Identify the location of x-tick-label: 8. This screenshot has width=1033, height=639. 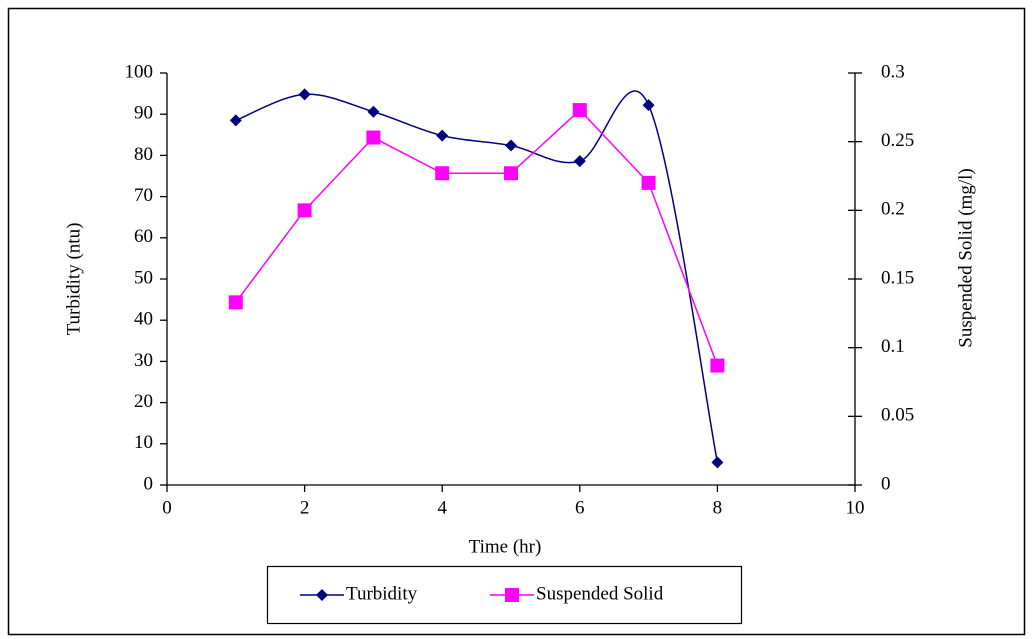
(718, 507).